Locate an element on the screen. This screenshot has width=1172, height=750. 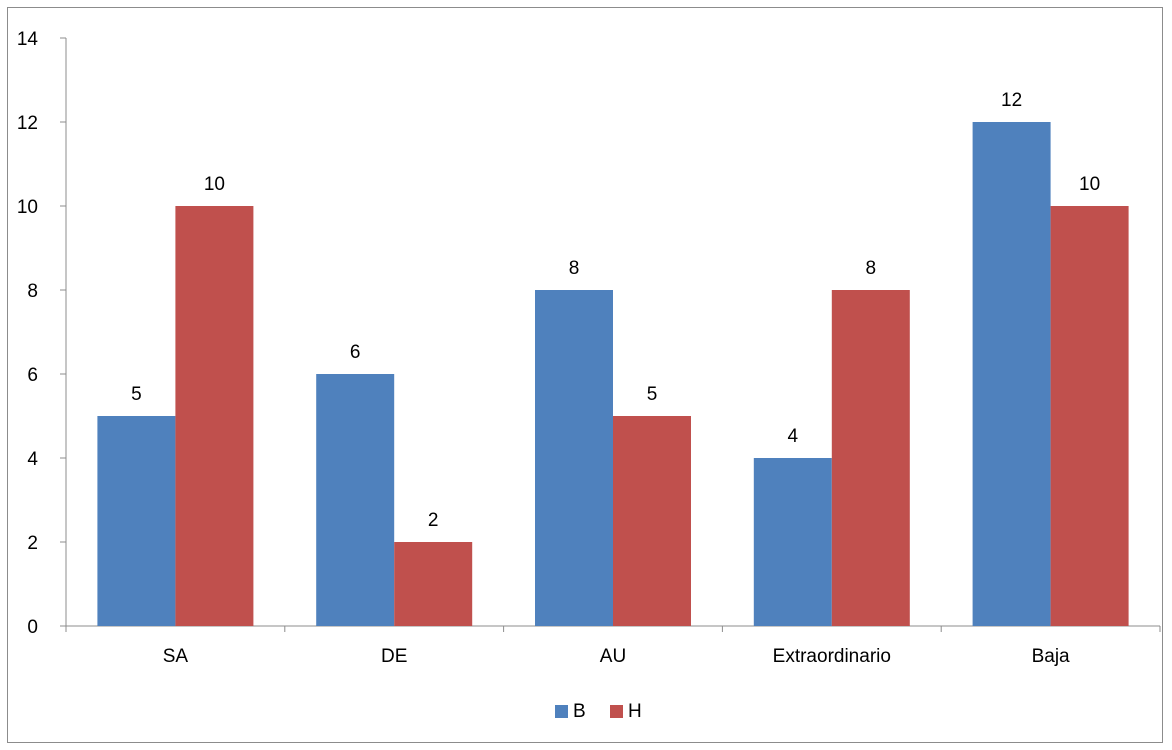
y-tick-label: 10 is located at coordinates (27, 207).